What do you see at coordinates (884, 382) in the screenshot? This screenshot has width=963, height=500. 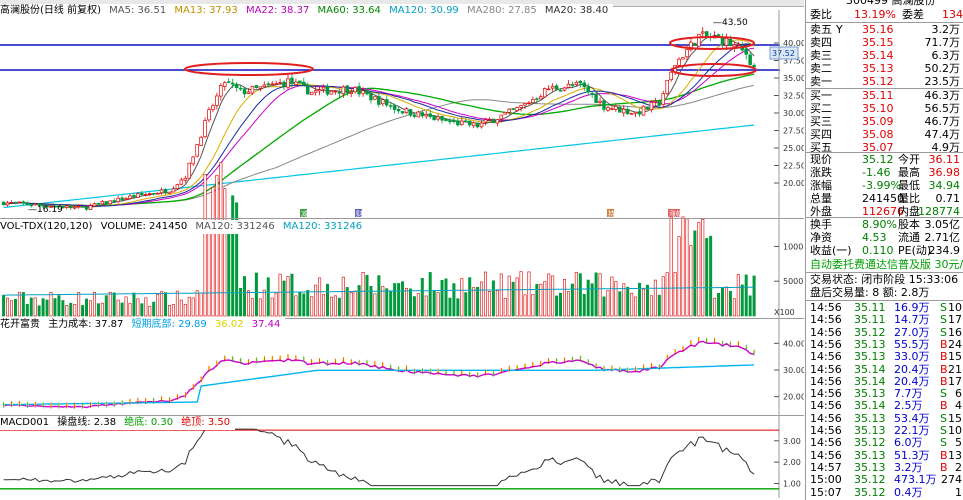 I see `tick-row: 14:56 35.14 20.4万 B 17` at bounding box center [884, 382].